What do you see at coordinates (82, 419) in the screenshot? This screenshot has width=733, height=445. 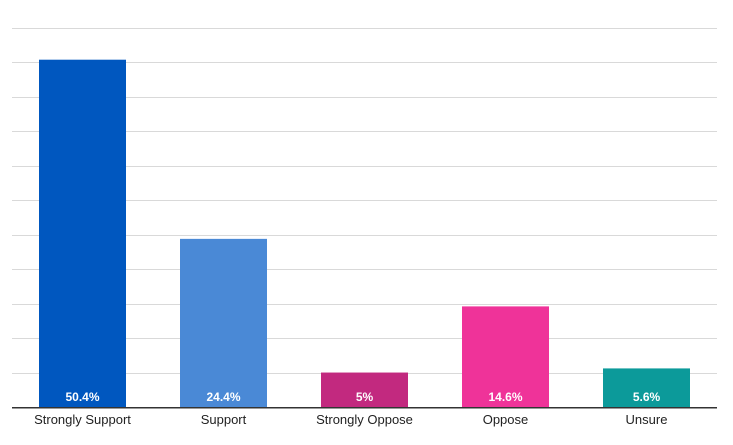 I see `x-tick-label: Strongly Support` at bounding box center [82, 419].